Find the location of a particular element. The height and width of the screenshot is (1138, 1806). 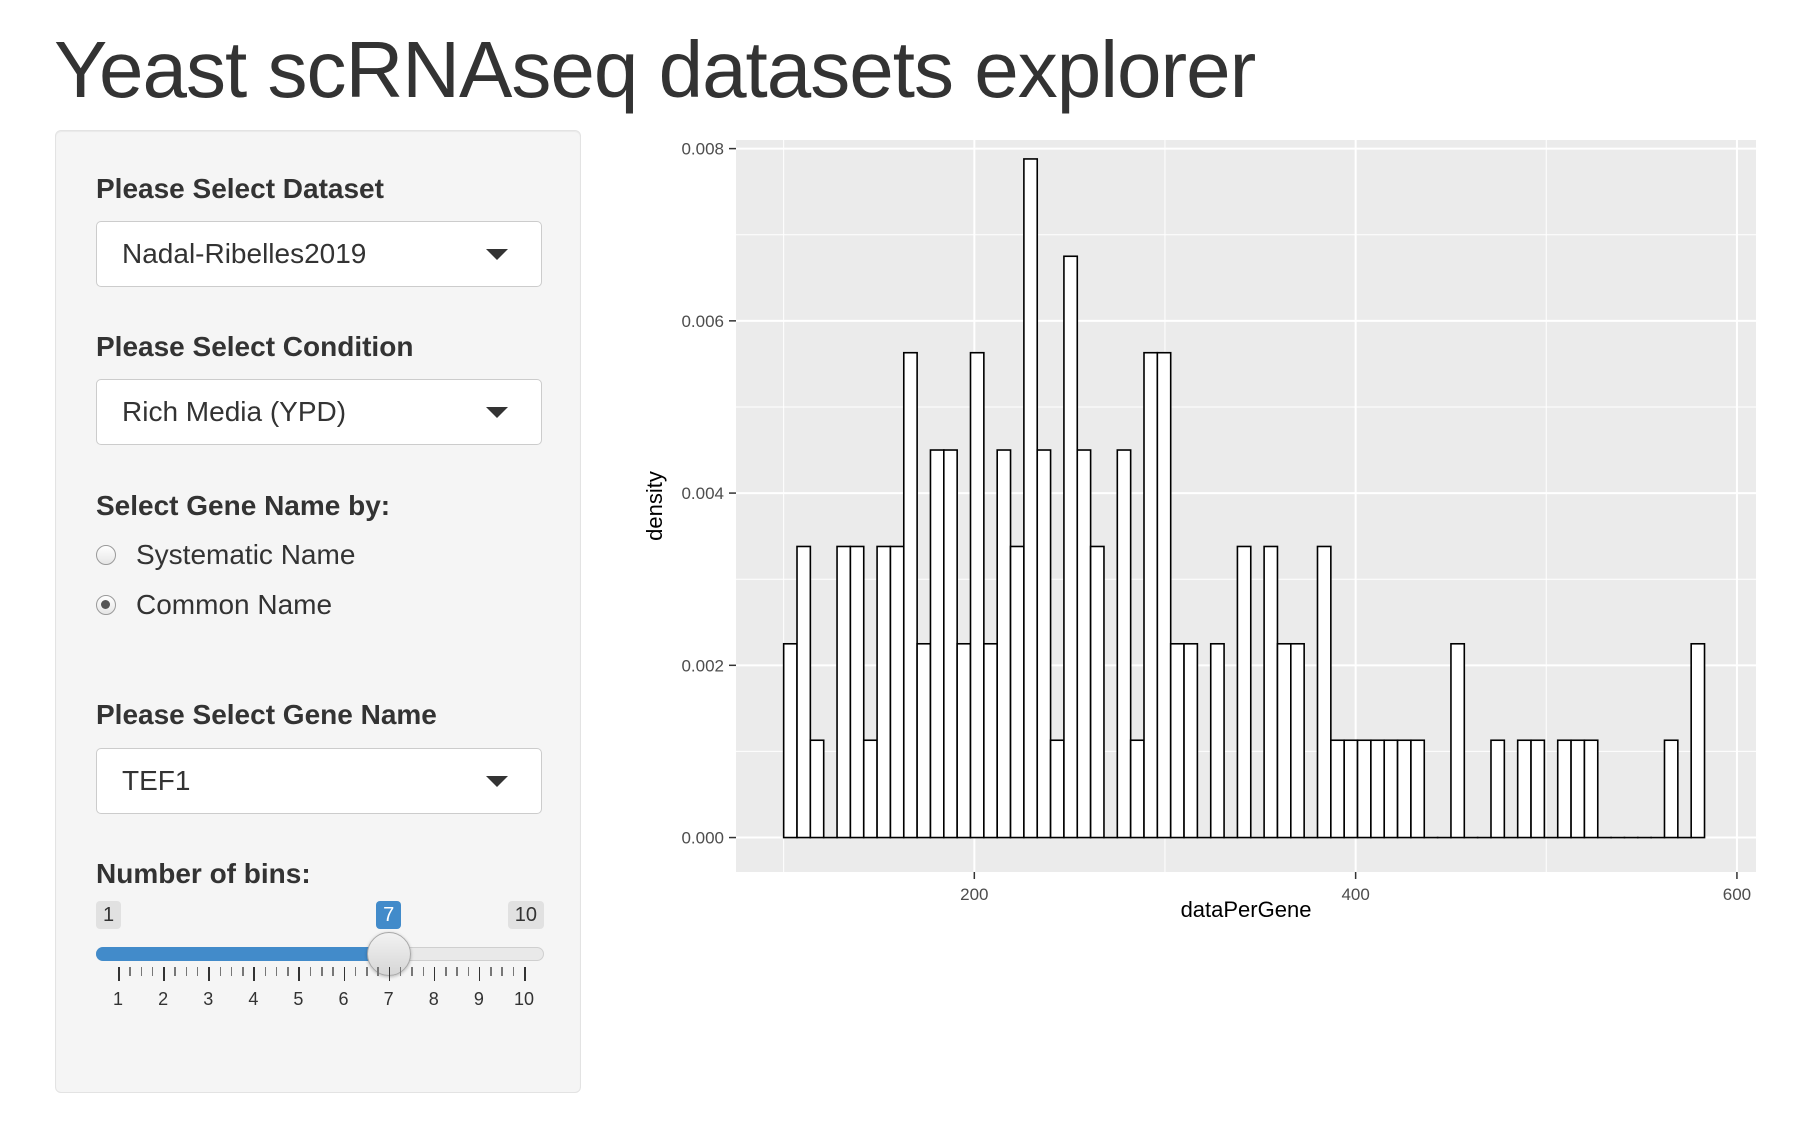

radio-systematic-name-label: Systematic Name is located at coordinates (246, 554).